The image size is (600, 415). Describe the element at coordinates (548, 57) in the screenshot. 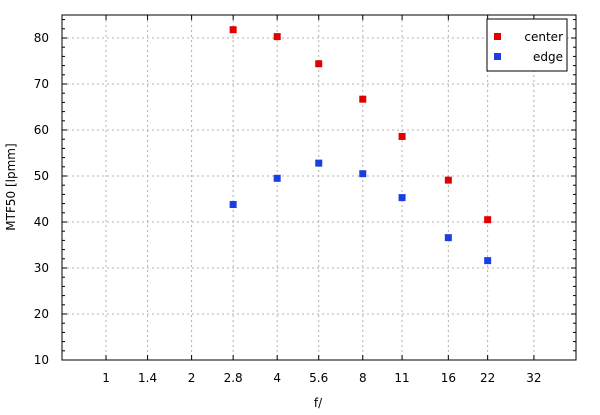

I see `legend-label-edge: edge` at that location.